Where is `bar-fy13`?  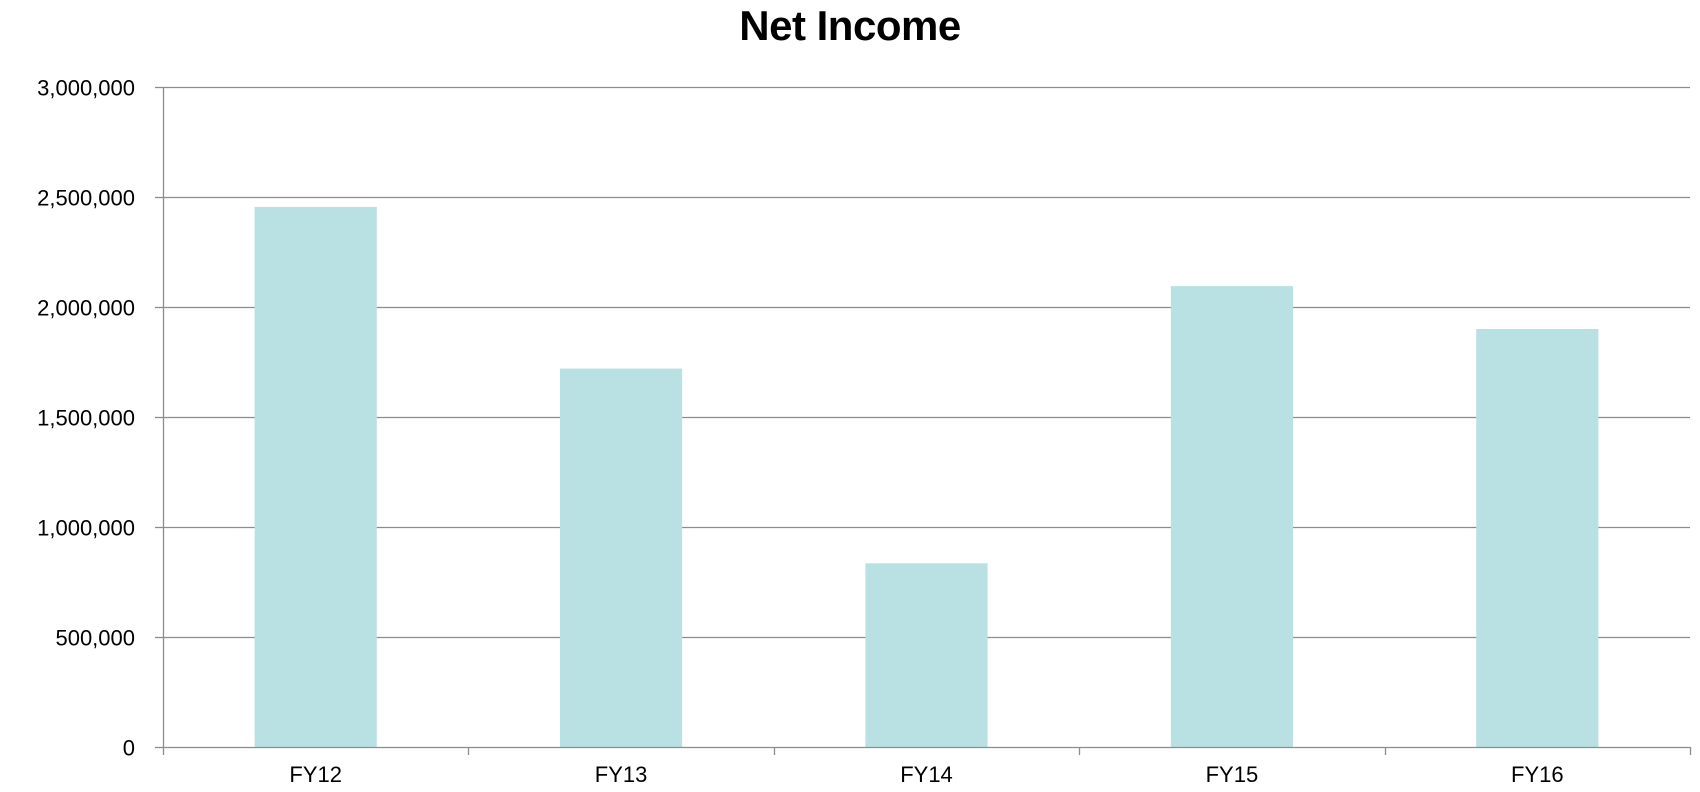
bar-fy13 is located at coordinates (621, 557).